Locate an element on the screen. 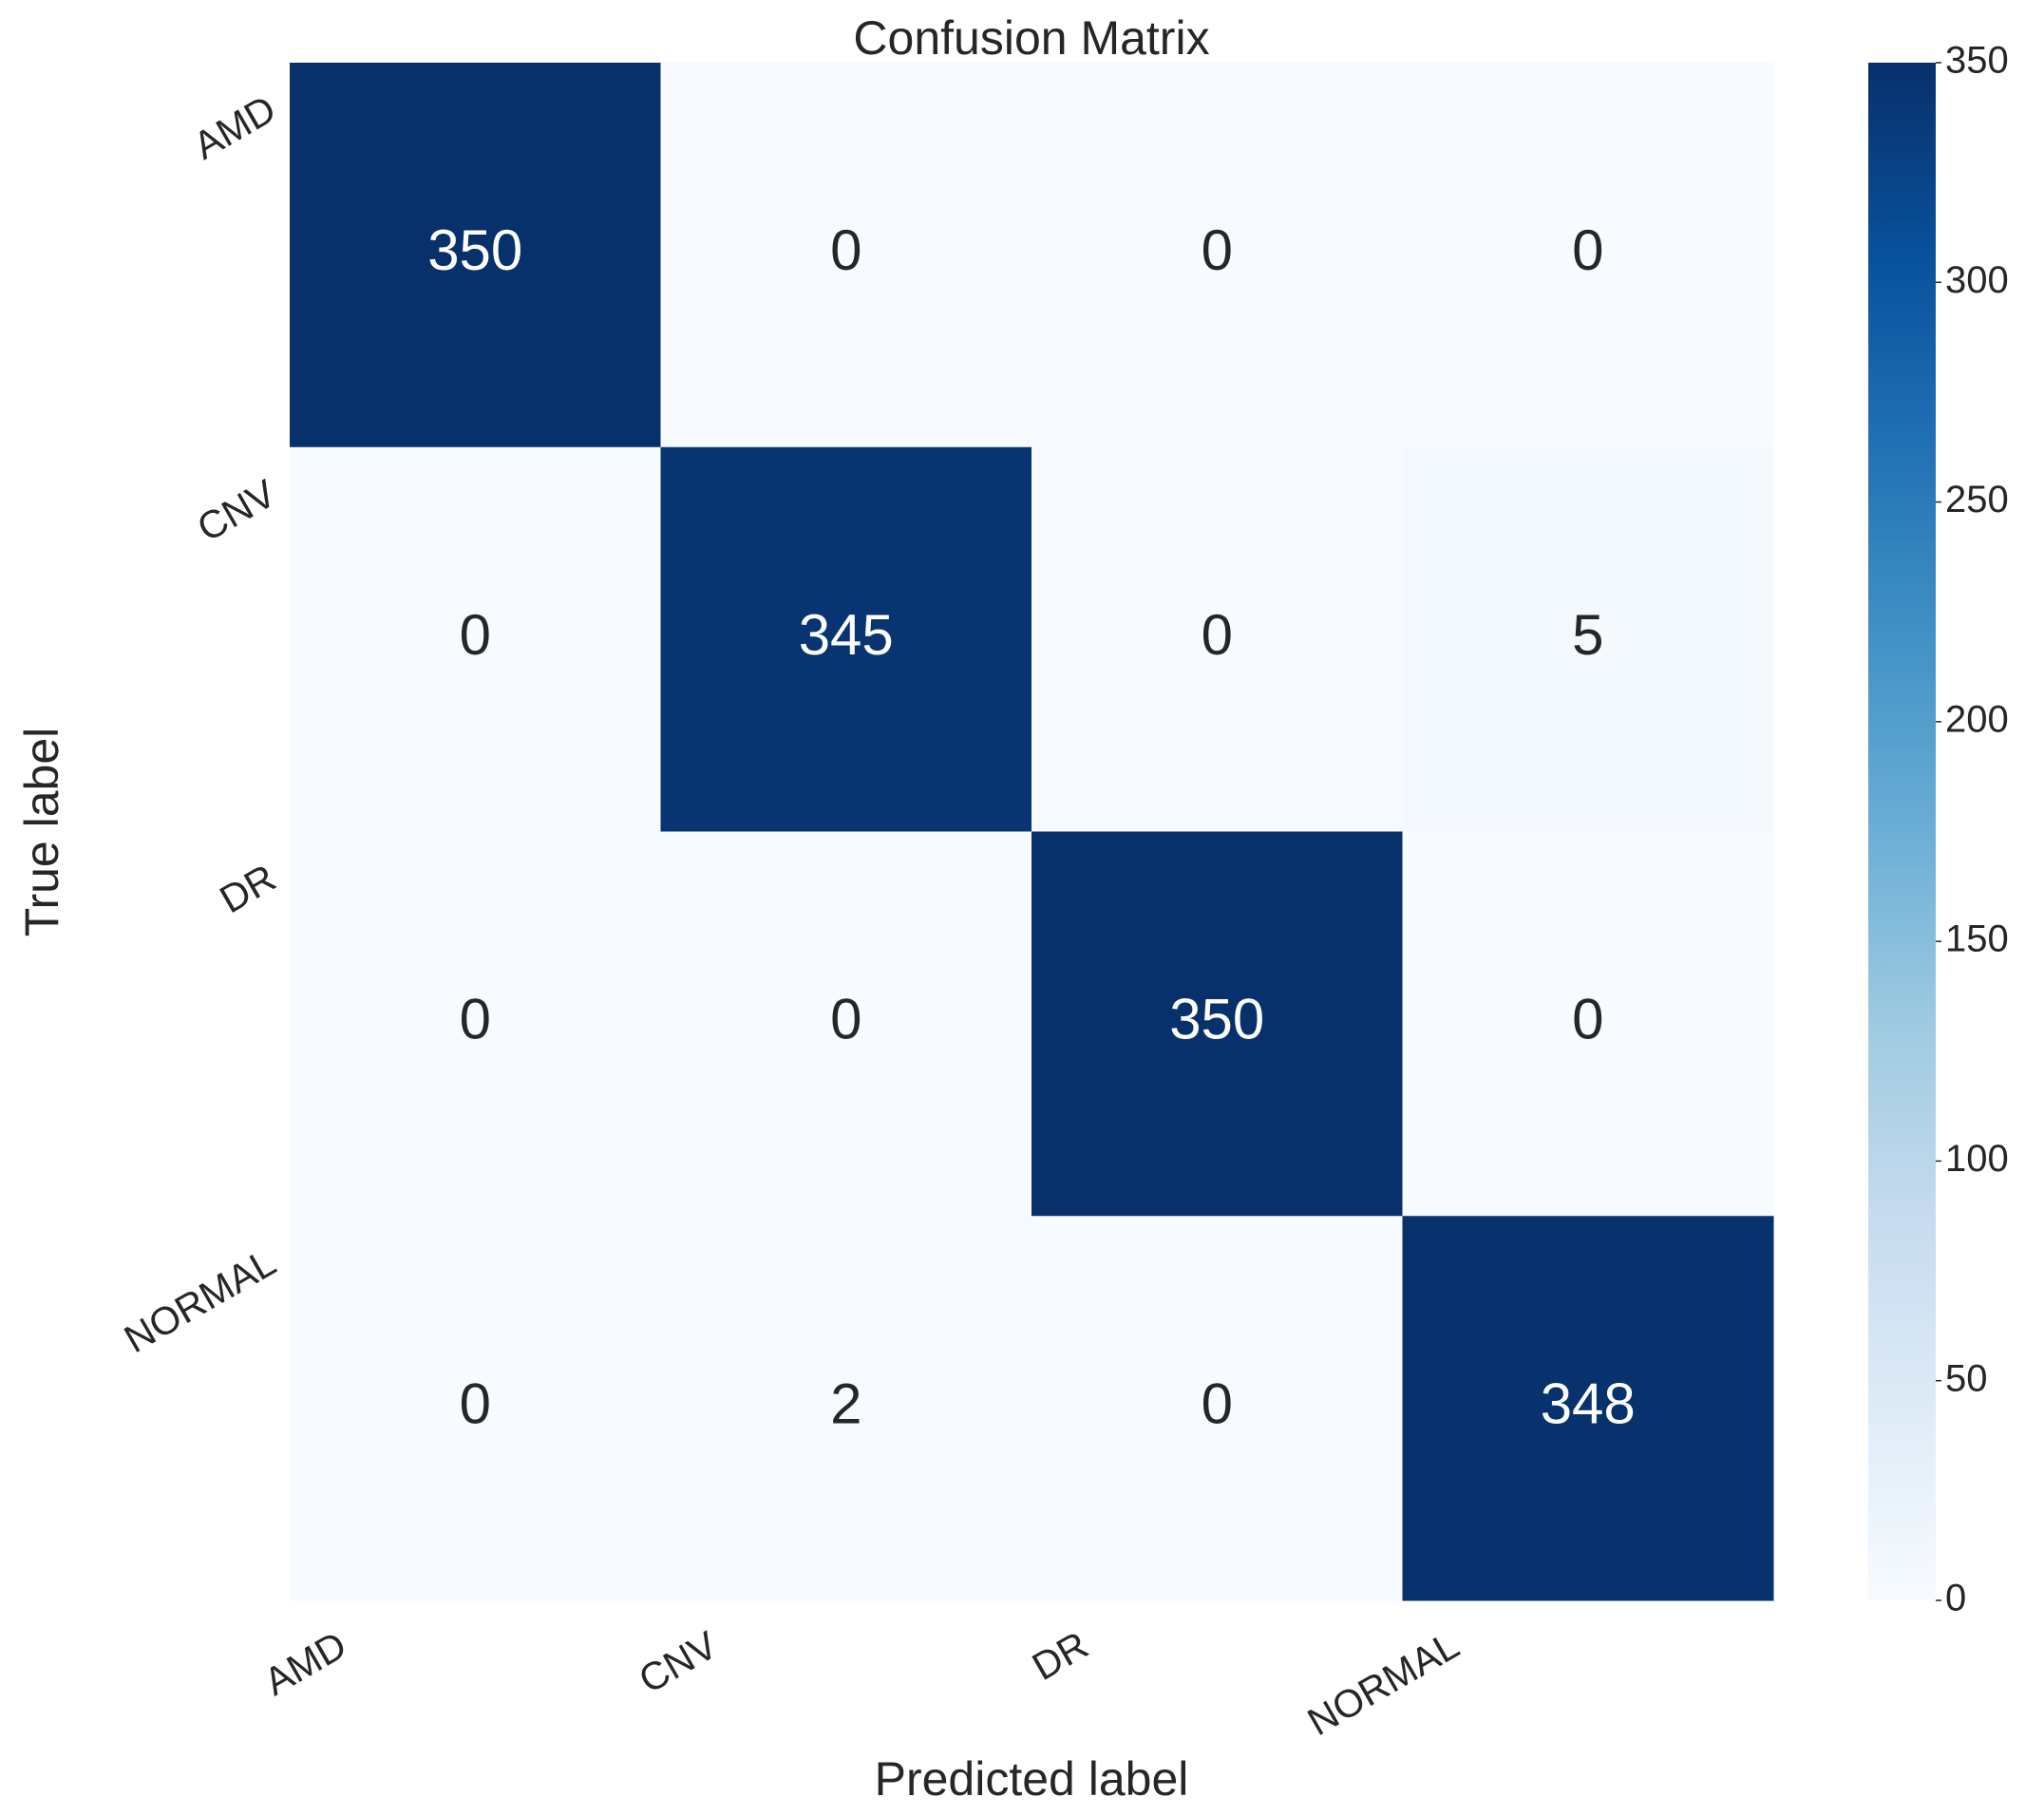  chart-title: Confusion Matrix is located at coordinates (1031, 38).